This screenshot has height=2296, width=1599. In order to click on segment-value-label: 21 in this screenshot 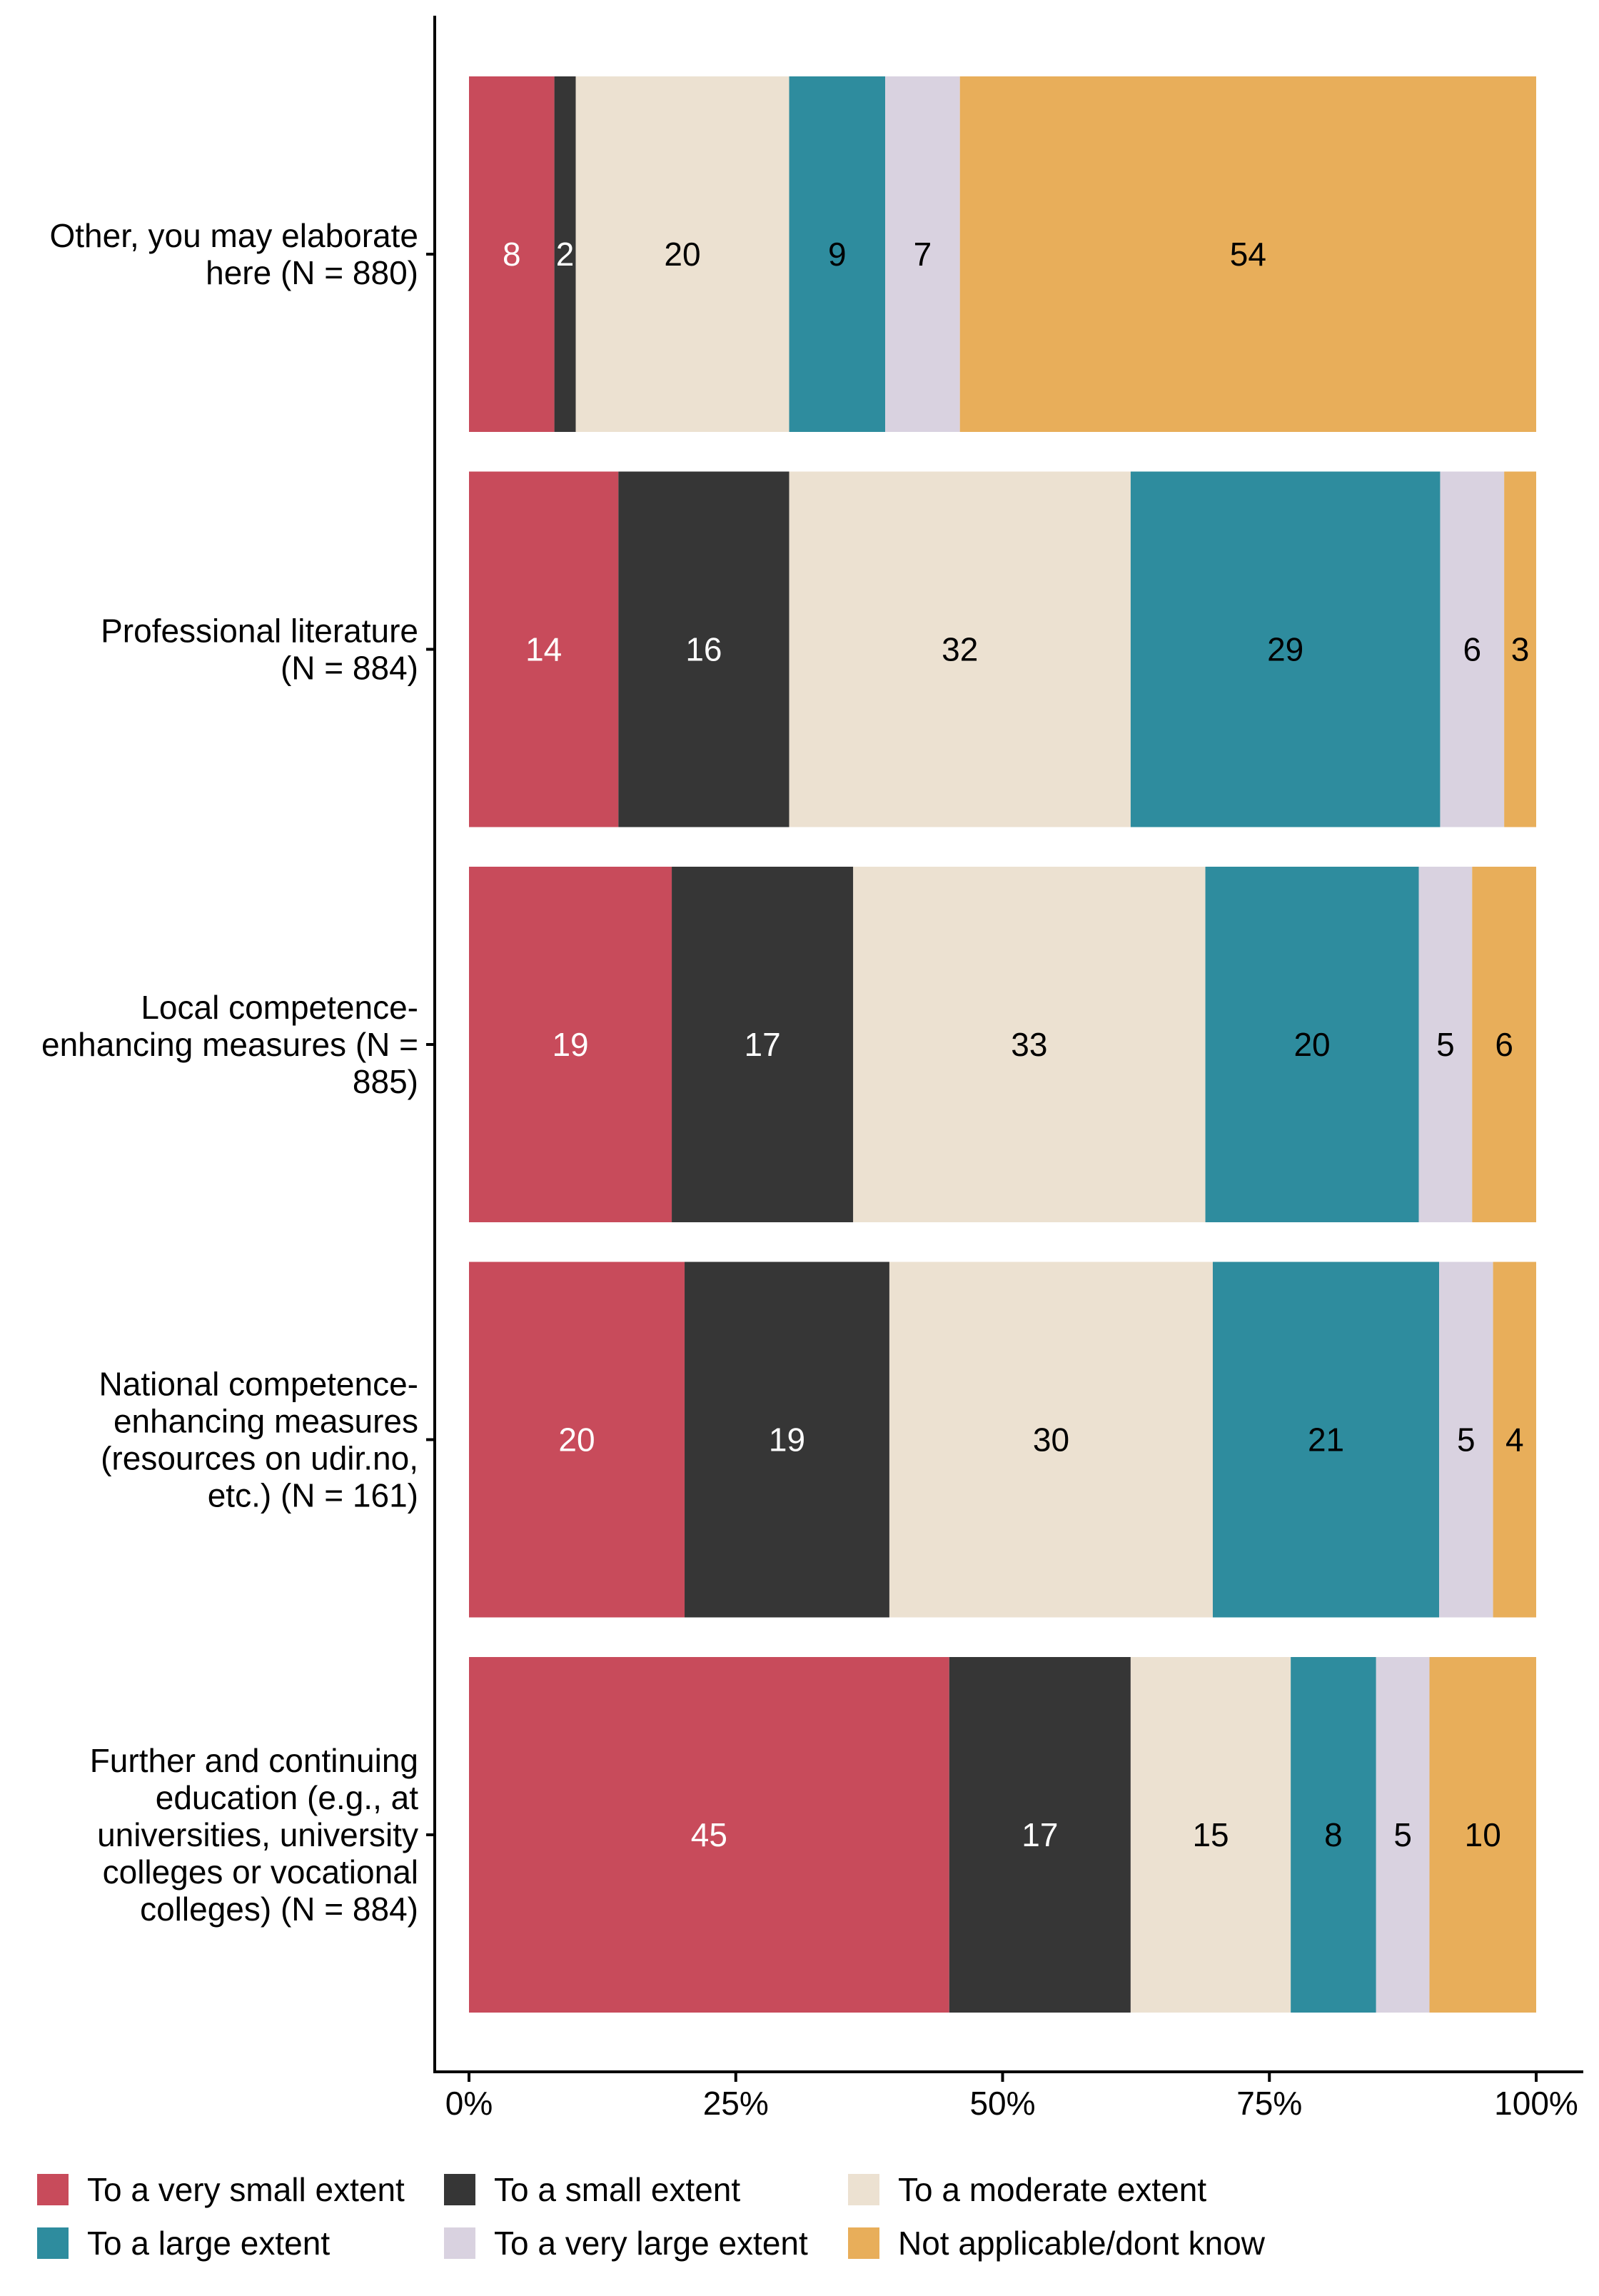, I will do `click(1326, 1440)`.